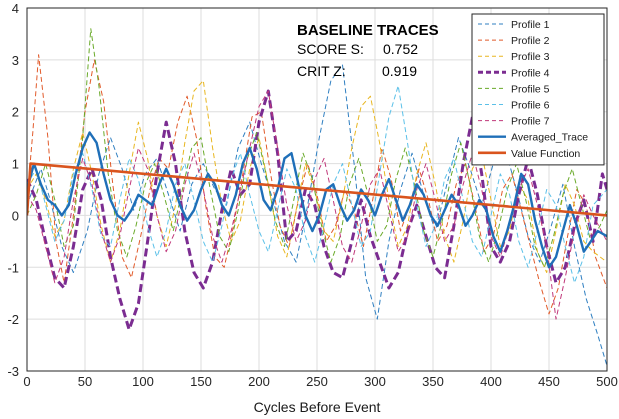 The width and height of the screenshot is (619, 419). What do you see at coordinates (15, 112) in the screenshot?
I see `y-tick-label: 2` at bounding box center [15, 112].